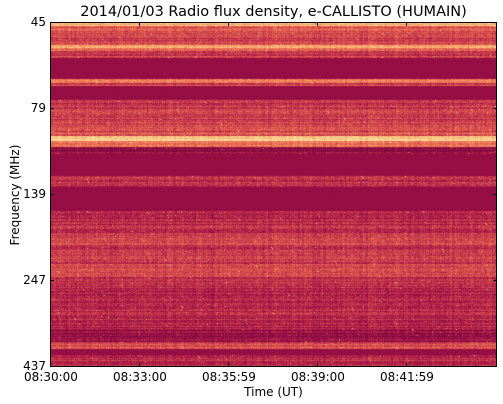 The height and width of the screenshot is (404, 503). I want to click on x-tick-label: 08:30:00, so click(51, 377).